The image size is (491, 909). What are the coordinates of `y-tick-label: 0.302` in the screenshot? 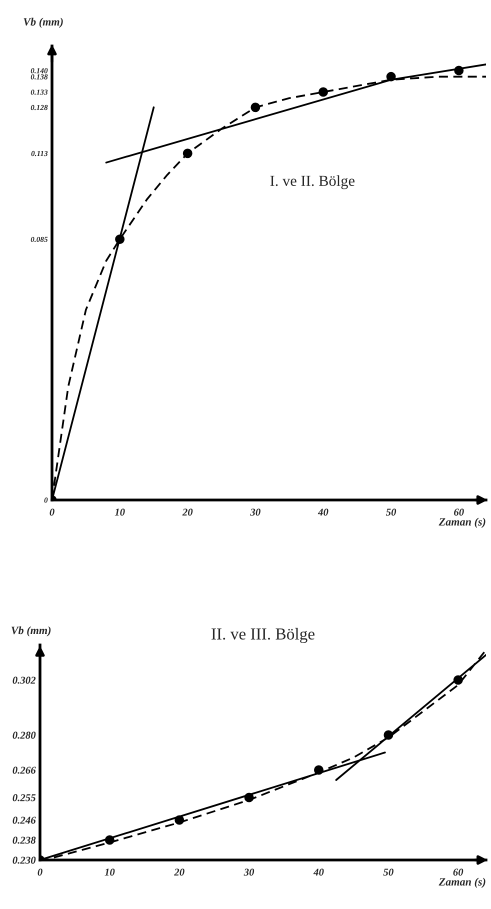 It's located at (24, 680).